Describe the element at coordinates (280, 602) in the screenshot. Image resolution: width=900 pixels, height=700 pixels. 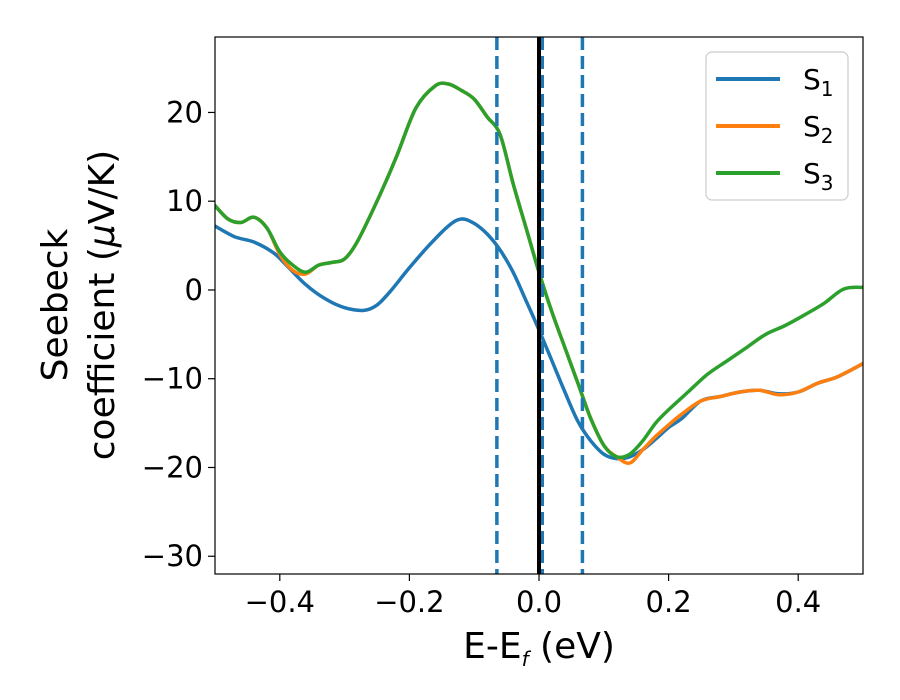
I see `x-tick-label: −0.4` at that location.